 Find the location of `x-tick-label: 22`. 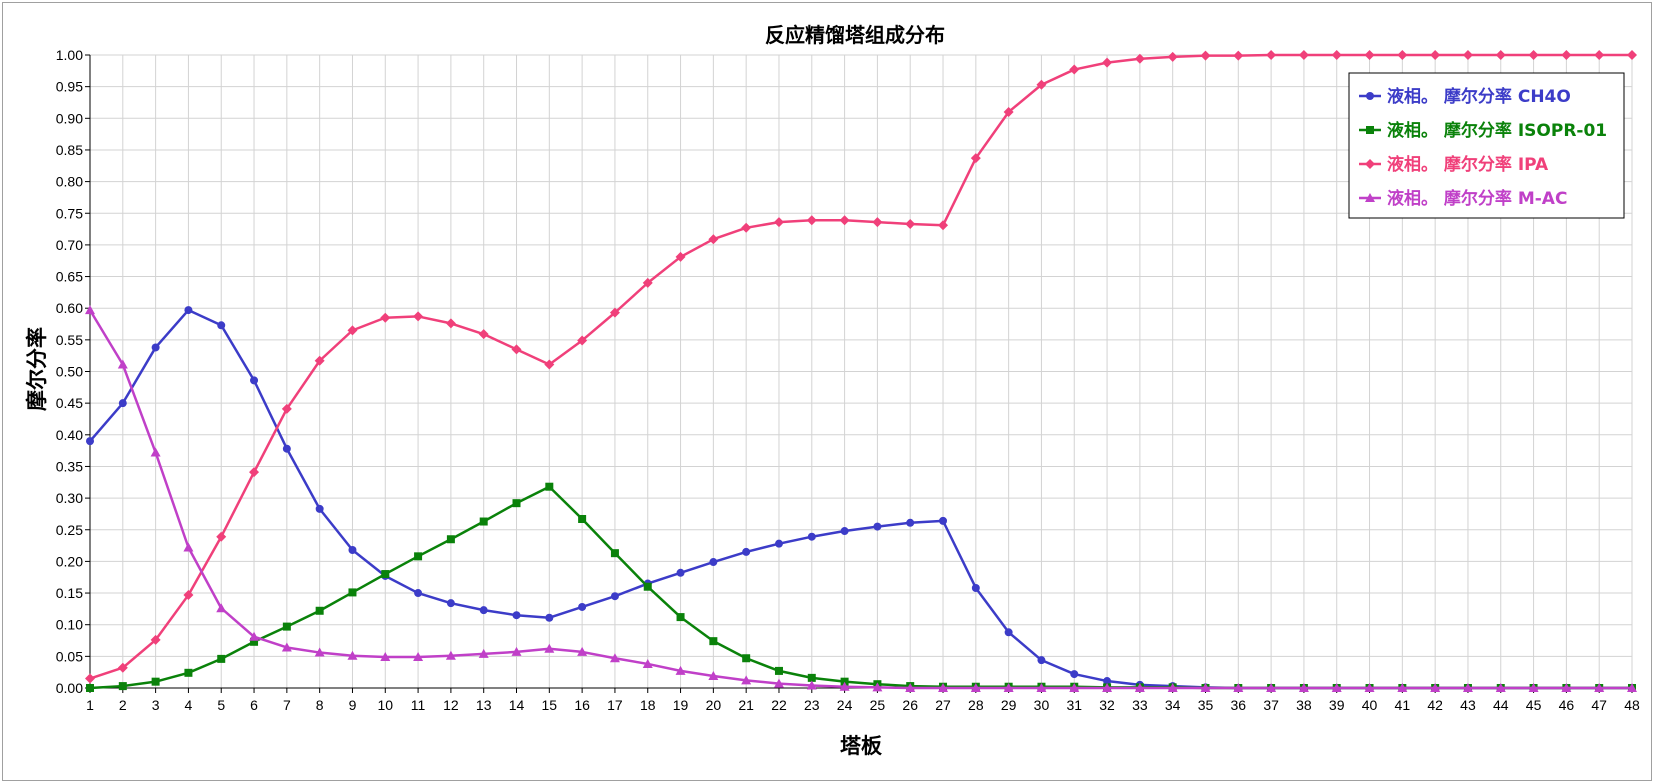

x-tick-label: 22 is located at coordinates (779, 705).